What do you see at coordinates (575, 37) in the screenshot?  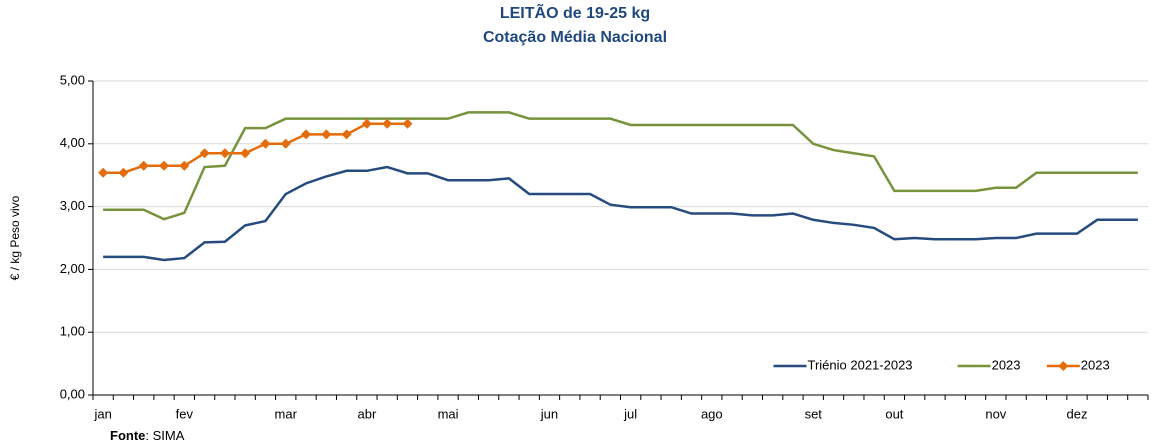 I see `chart-subtitle: Cotação Média Nacional` at bounding box center [575, 37].